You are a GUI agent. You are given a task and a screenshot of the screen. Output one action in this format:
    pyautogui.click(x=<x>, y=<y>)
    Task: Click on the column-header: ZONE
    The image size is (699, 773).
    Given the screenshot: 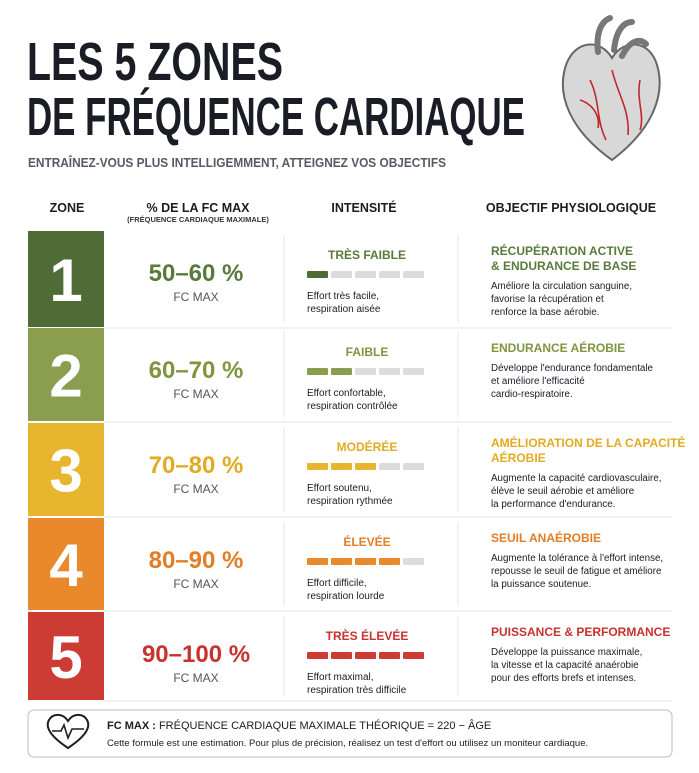 What is the action you would take?
    pyautogui.click(x=67, y=208)
    